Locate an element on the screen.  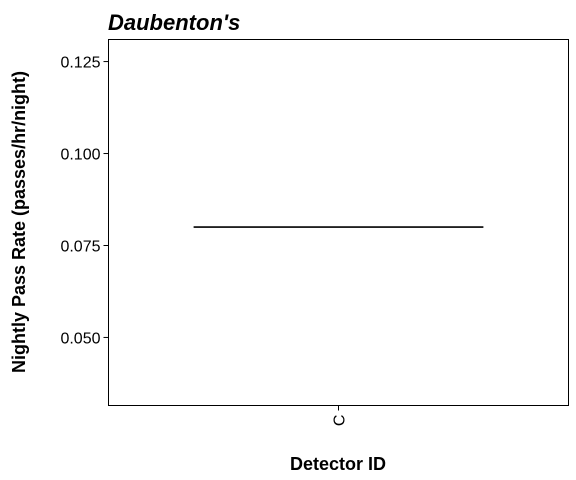
y-tick-label: 0.075 is located at coordinates (80, 246).